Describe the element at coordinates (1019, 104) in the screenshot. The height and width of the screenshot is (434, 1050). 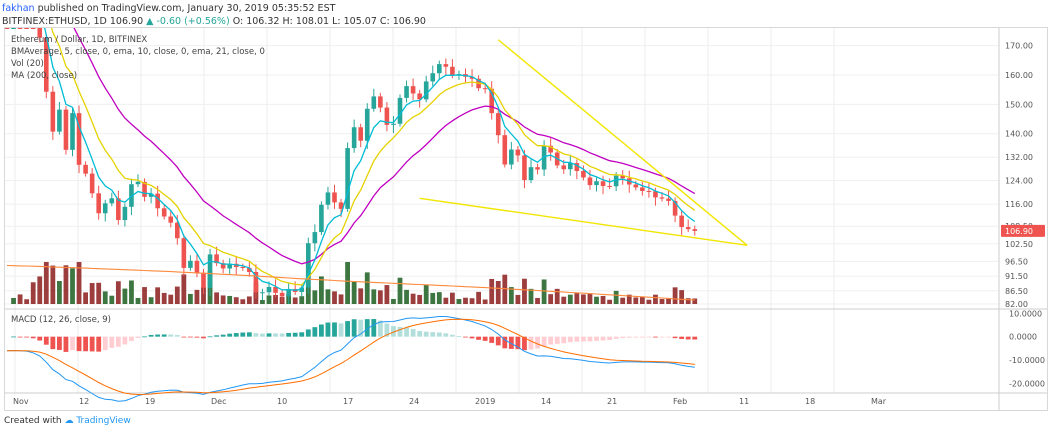
I see `price-tick-label: 150.00` at that location.